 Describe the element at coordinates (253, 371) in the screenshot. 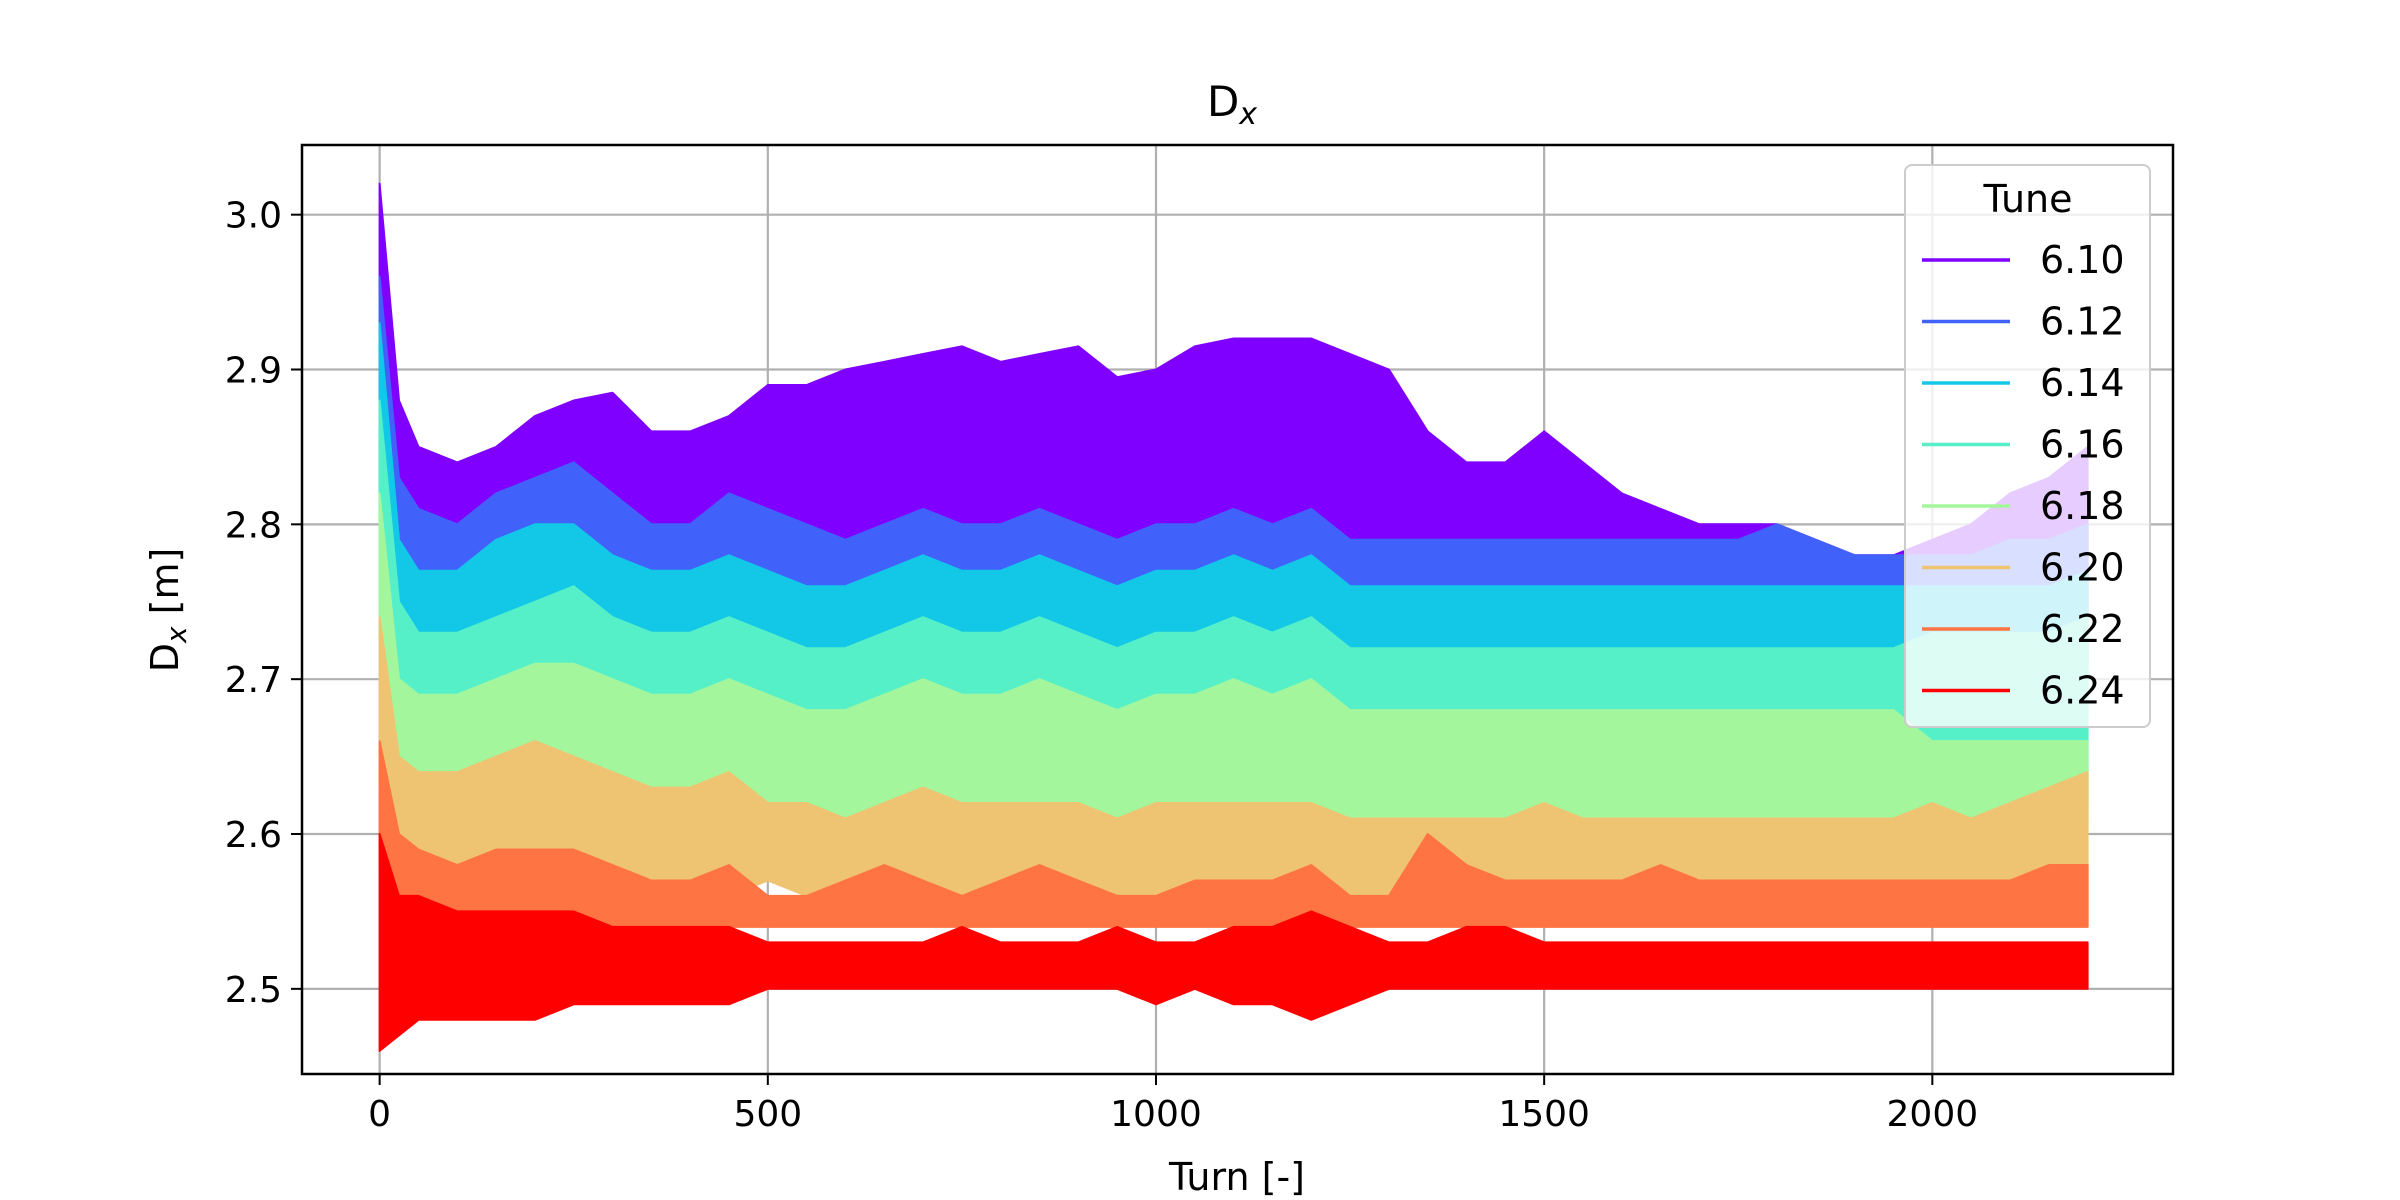

I see `y-tick-label: 2.9` at that location.